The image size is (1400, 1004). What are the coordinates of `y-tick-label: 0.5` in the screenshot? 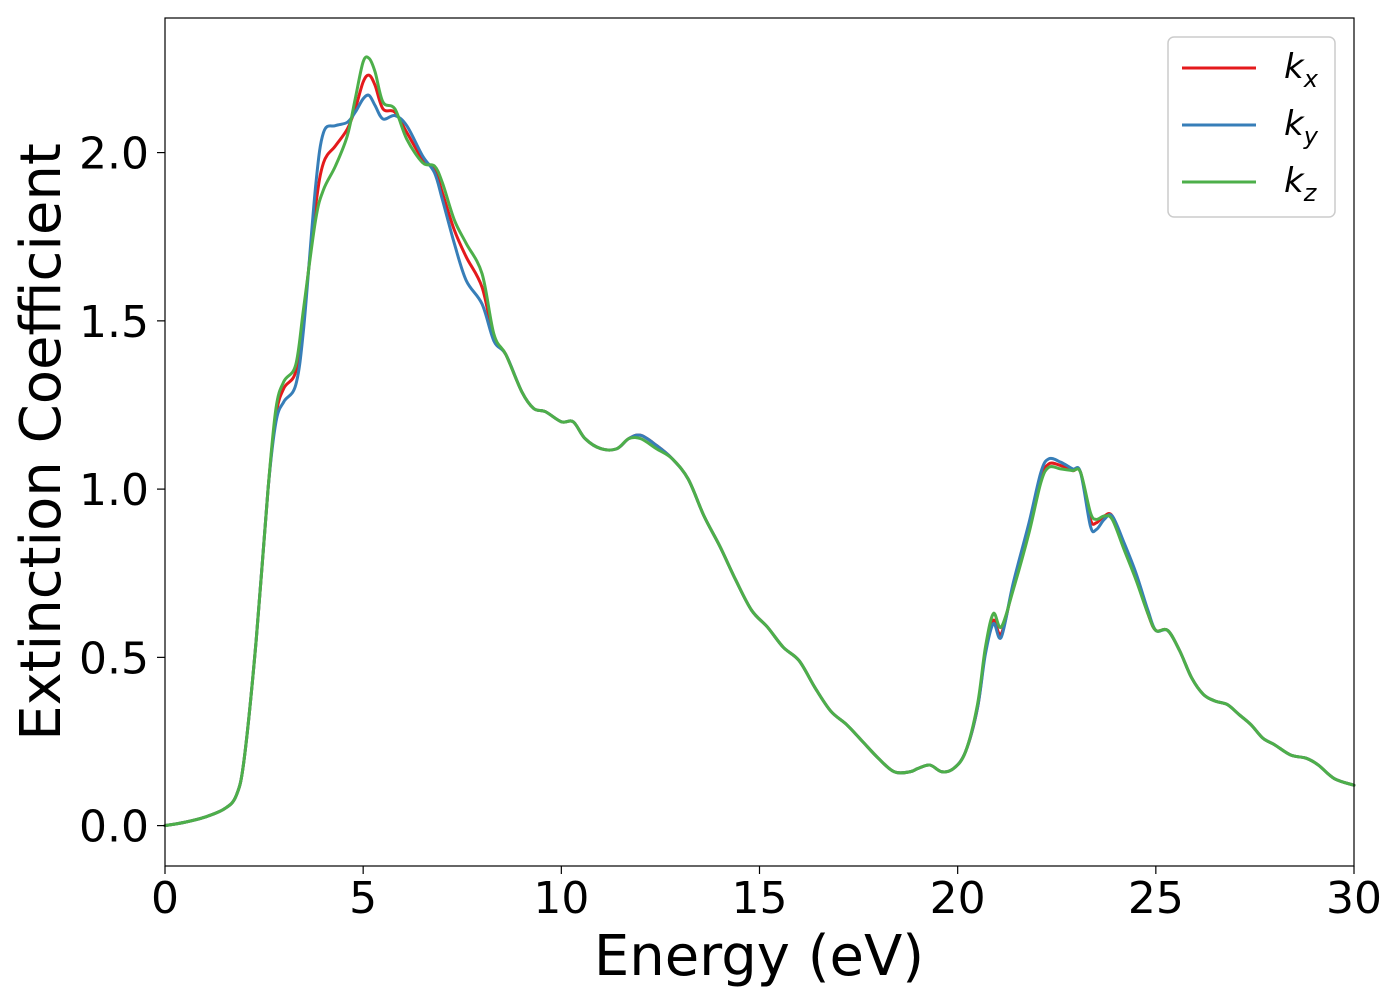 It's located at (114, 658).